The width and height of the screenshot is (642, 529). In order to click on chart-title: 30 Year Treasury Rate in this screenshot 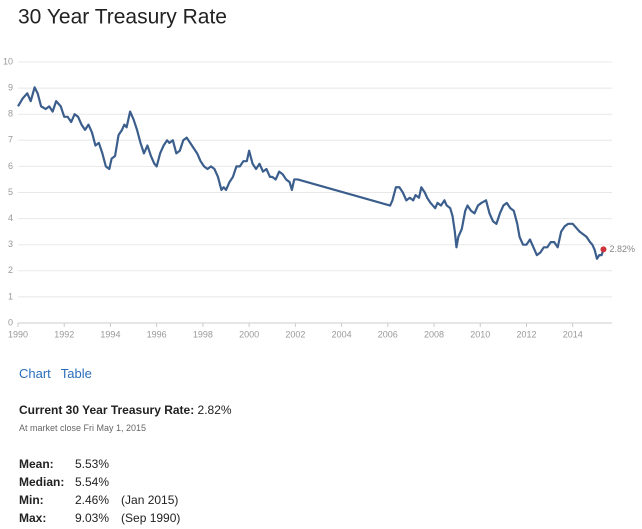, I will do `click(122, 17)`.